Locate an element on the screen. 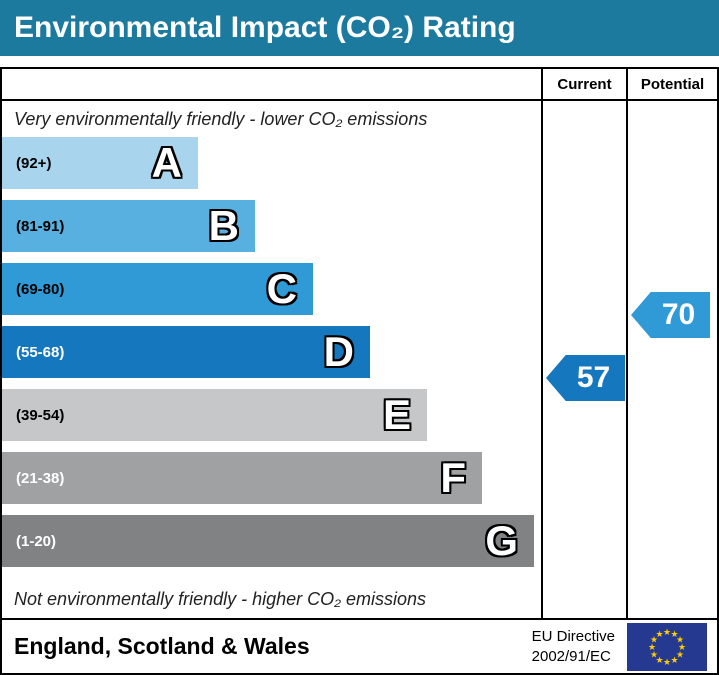  band-row-E: (39-54) E is located at coordinates (214, 415).